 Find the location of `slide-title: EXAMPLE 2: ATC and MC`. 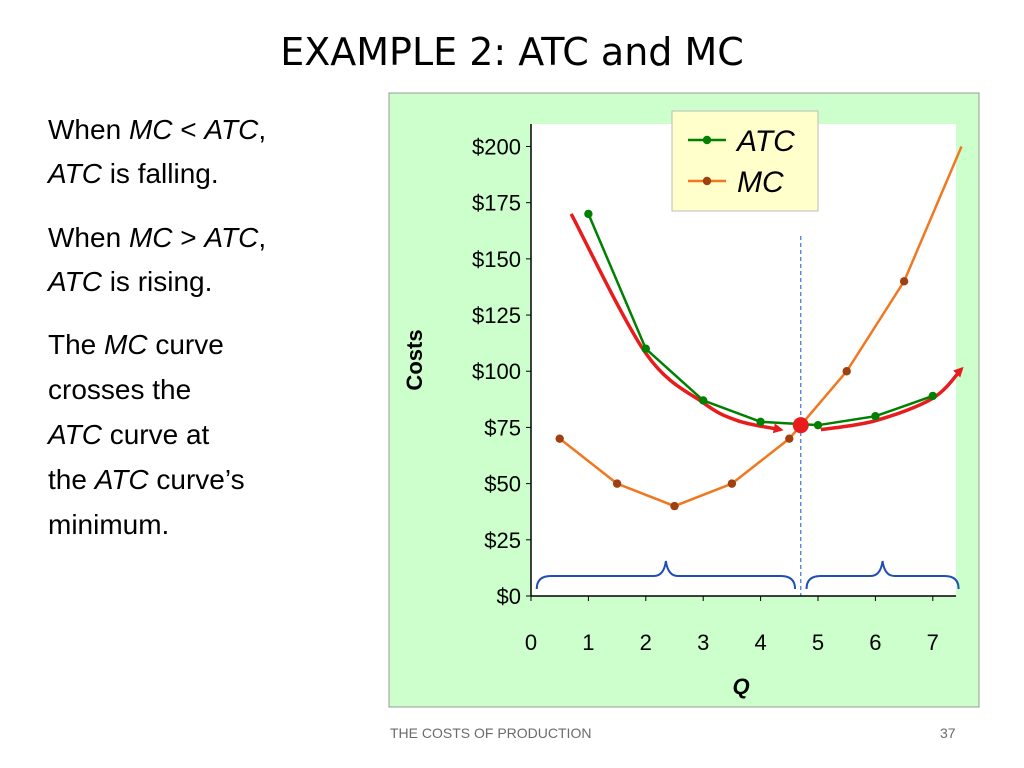

slide-title: EXAMPLE 2: ATC and MC is located at coordinates (512, 52).